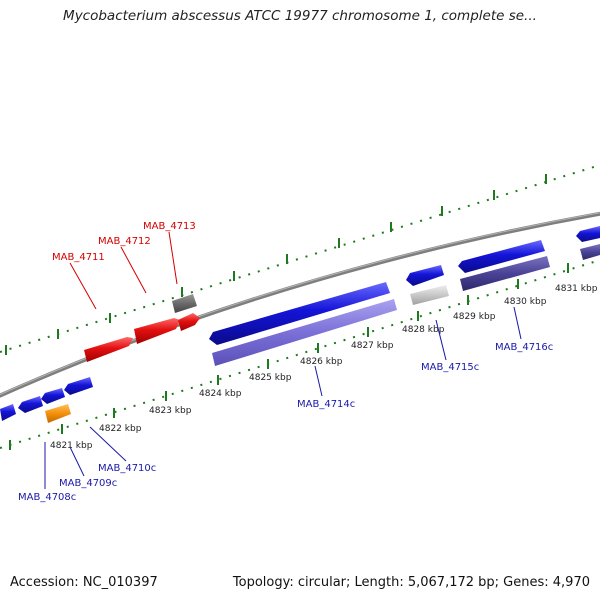  What do you see at coordinates (590, 252) in the screenshot?
I see `gene-right-edge-inner` at bounding box center [590, 252].